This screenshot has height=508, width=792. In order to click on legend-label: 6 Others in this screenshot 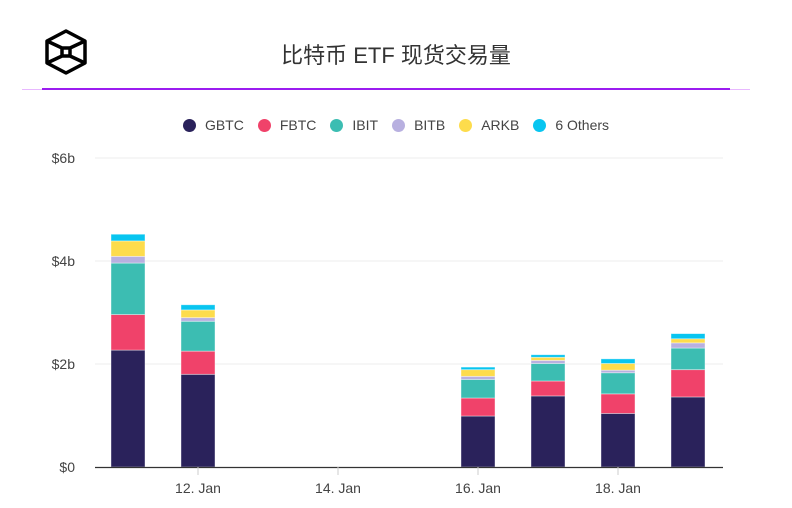, I will do `click(582, 125)`.